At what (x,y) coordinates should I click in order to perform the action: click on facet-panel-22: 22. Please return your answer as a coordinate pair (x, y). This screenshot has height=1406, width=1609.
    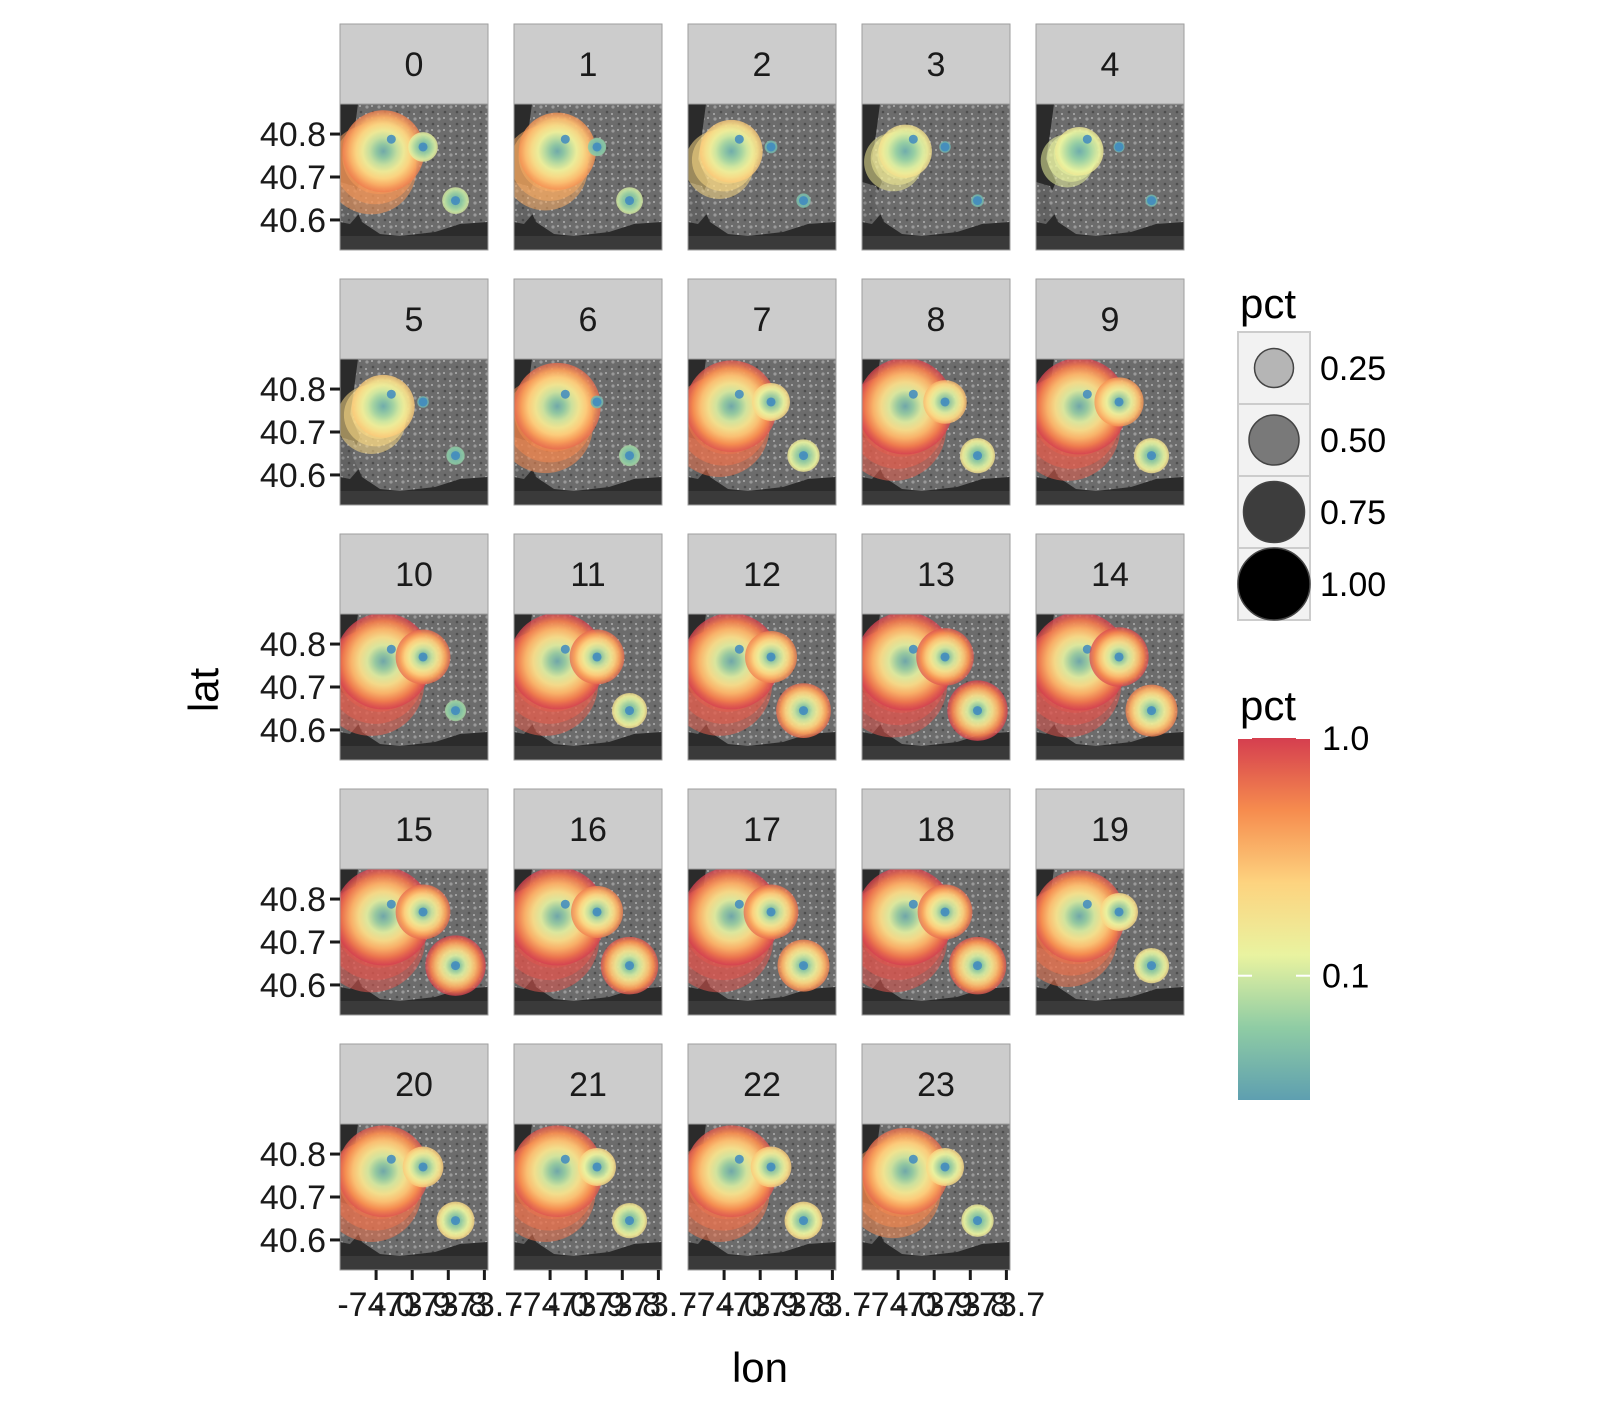
    Looking at the image, I should click on (762, 1157).